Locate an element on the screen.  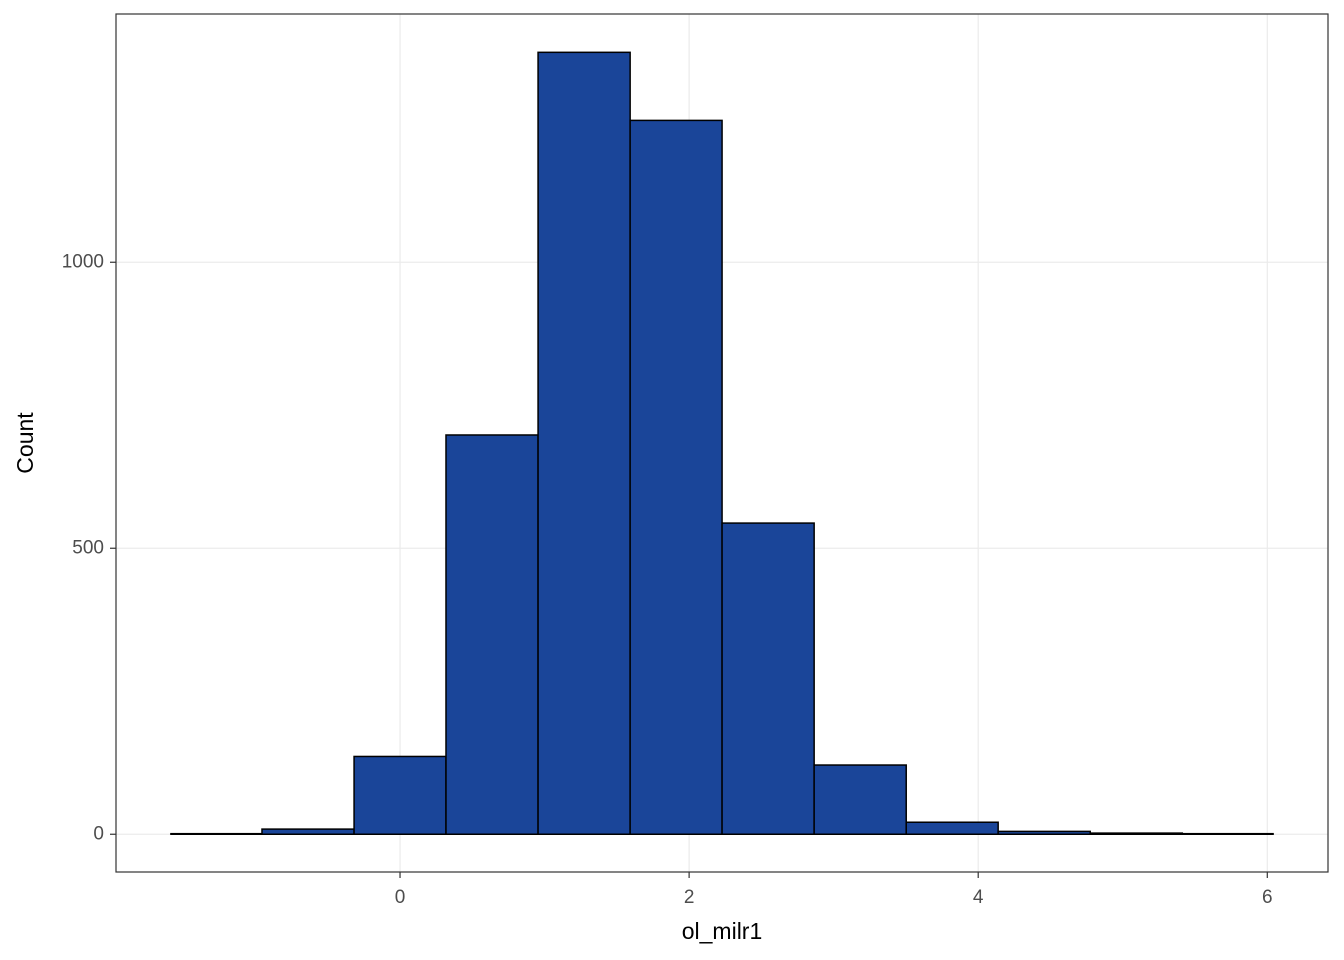
x-tick-label: 0 is located at coordinates (400, 897).